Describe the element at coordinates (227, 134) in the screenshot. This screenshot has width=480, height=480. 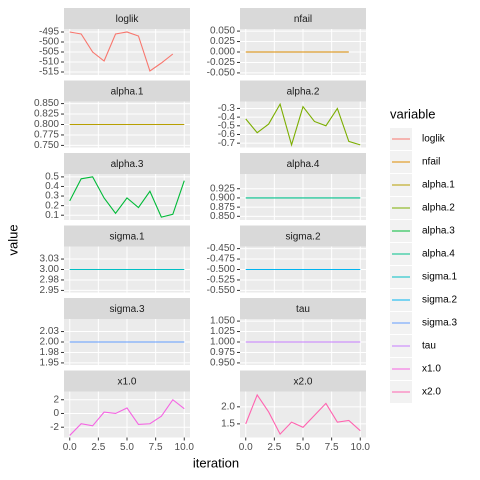
I see `y-tick-label: -0.6` at that location.